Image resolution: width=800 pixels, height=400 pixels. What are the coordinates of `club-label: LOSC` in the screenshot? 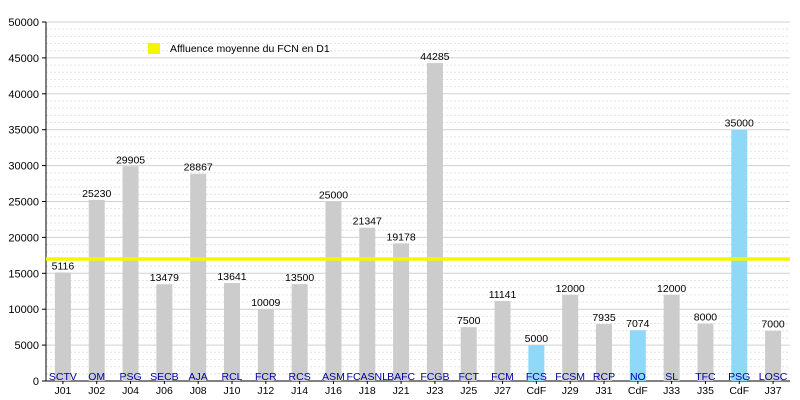 It's located at (773, 377).